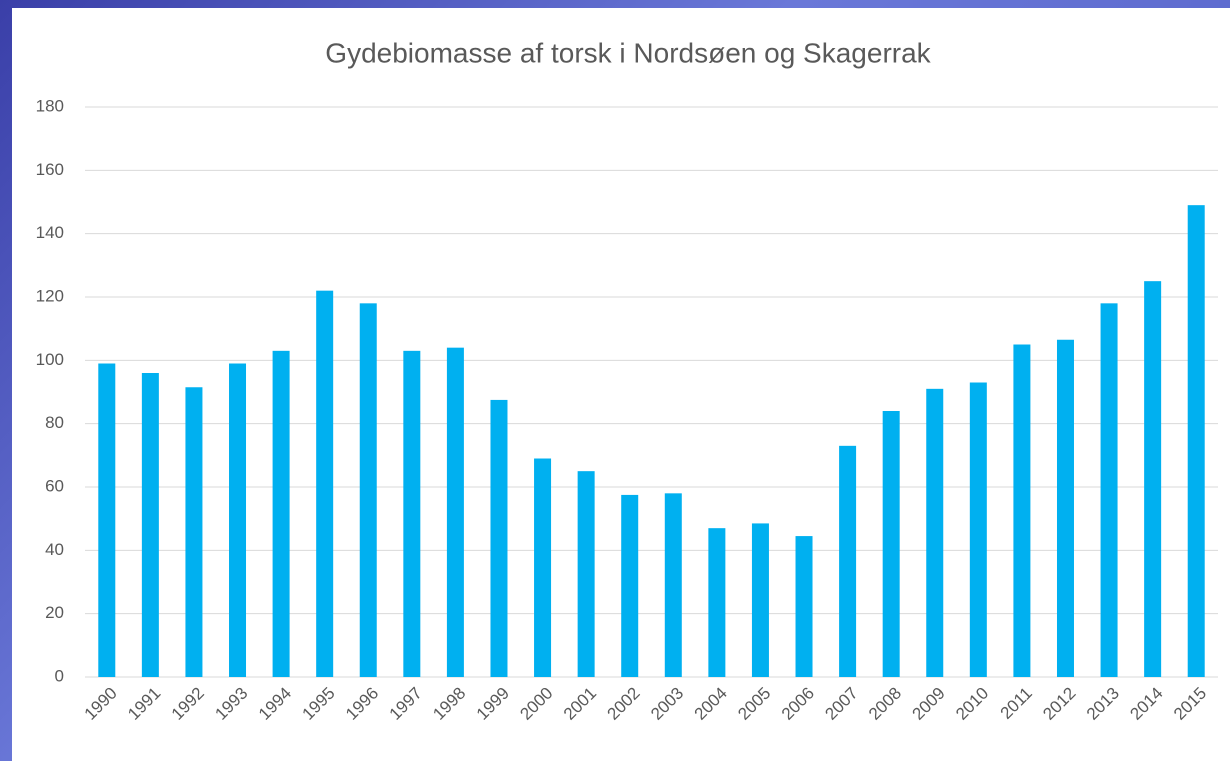 Image resolution: width=1230 pixels, height=761 pixels. Describe the element at coordinates (54, 549) in the screenshot. I see `y-tick-label: 40` at that location.